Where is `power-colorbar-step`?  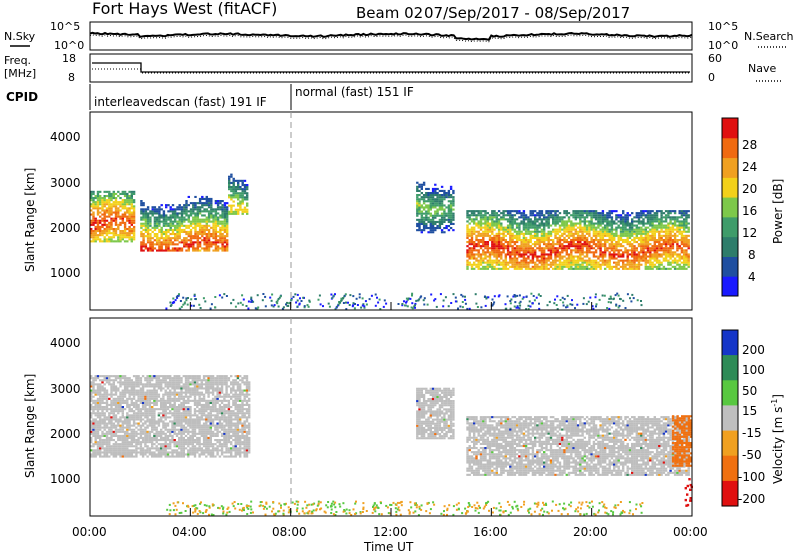 power-colorbar-step is located at coordinates (730, 128).